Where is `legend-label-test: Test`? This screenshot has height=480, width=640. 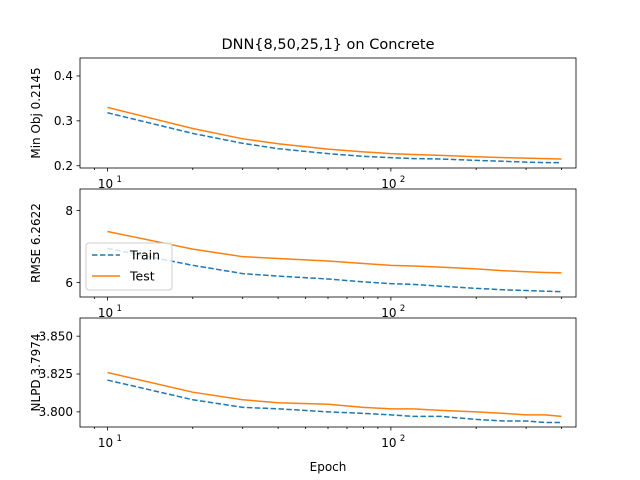 legend-label-test: Test is located at coordinates (142, 276).